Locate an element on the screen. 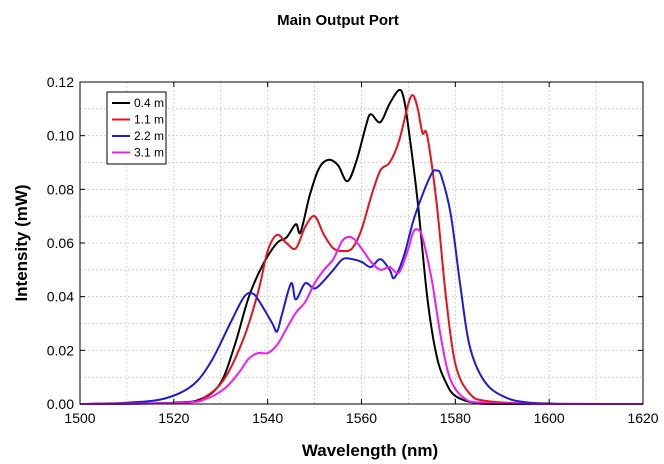  x-tick-label: 1580 is located at coordinates (455, 418).